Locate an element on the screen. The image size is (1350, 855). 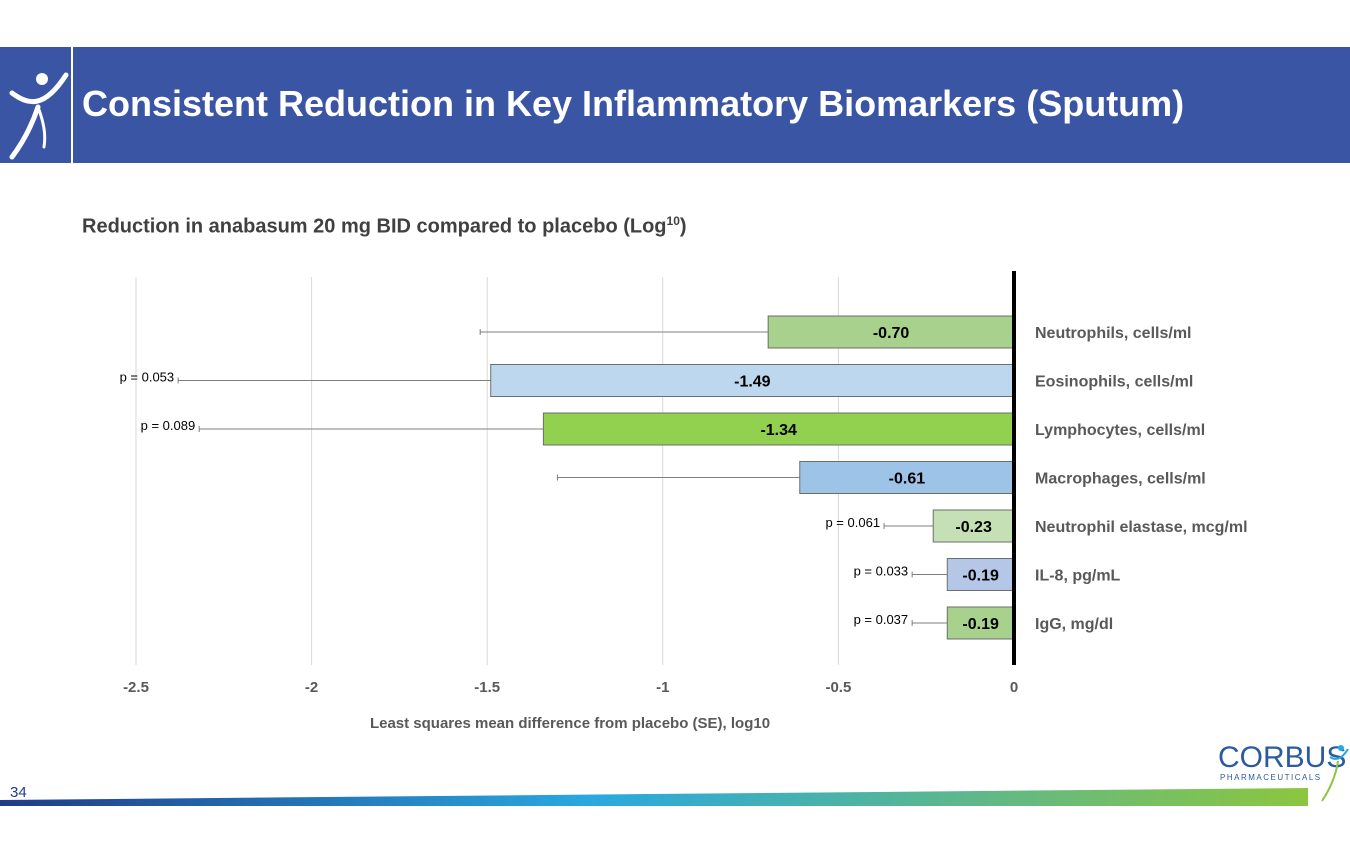
category-label: Eosinophils, cells/ml is located at coordinates (1114, 382).